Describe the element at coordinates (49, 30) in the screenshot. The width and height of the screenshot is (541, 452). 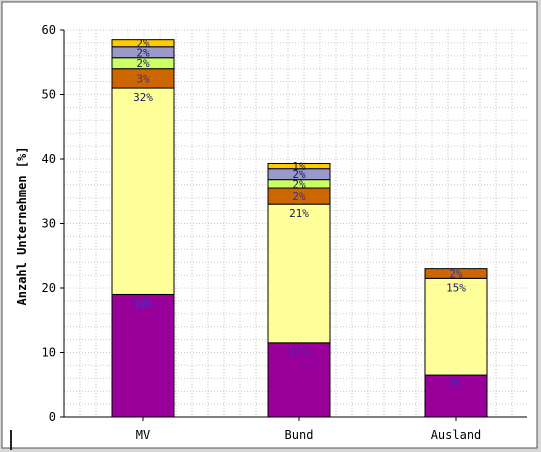
I see `y-tick-label: 60` at that location.